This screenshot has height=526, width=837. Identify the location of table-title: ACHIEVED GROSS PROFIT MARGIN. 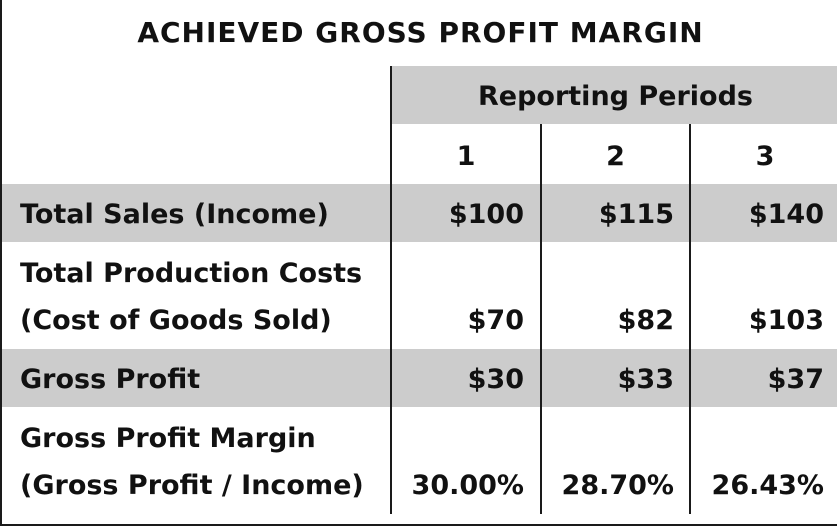
(420, 32).